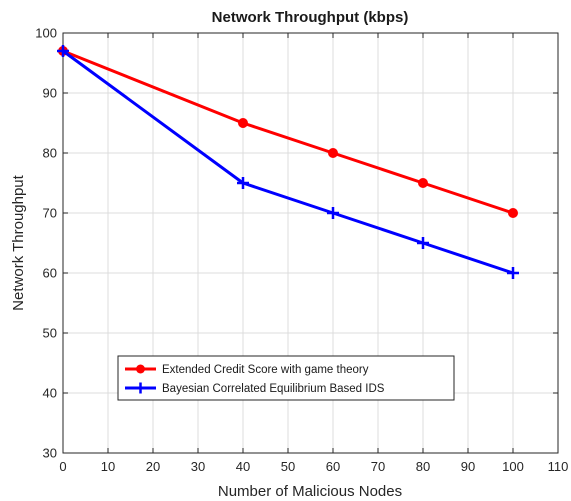 This screenshot has height=501, width=571. Describe the element at coordinates (50, 393) in the screenshot. I see `y-tick-label: 40` at that location.